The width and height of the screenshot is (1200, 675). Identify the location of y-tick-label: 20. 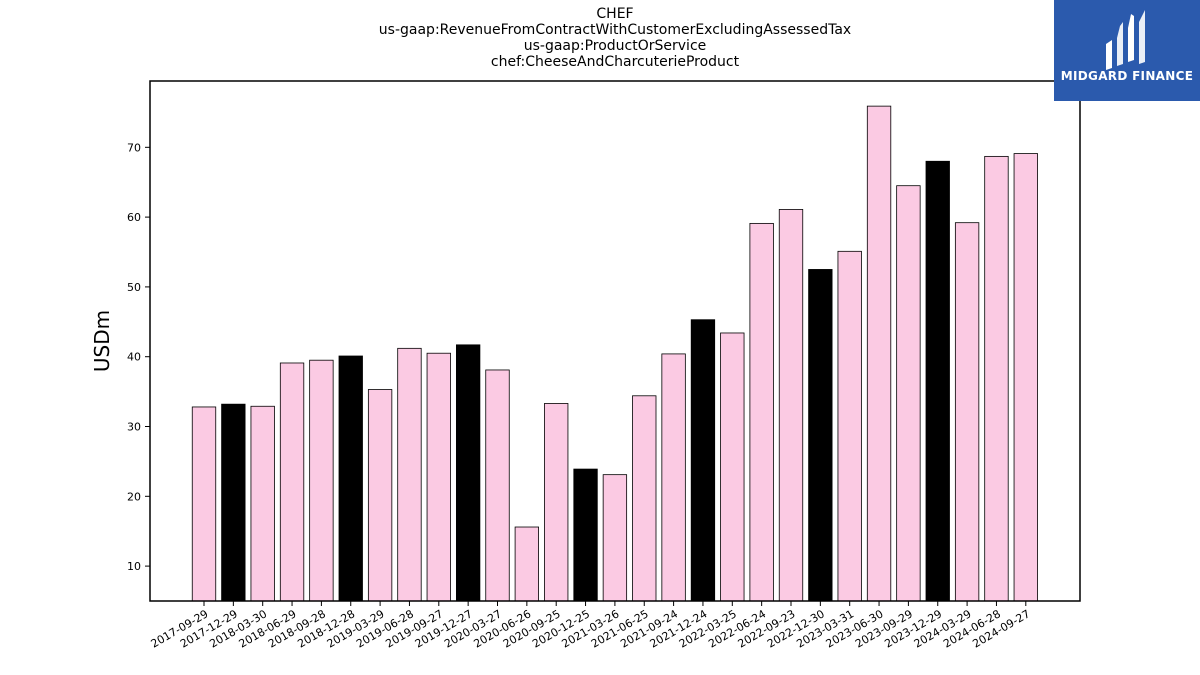
(134, 496).